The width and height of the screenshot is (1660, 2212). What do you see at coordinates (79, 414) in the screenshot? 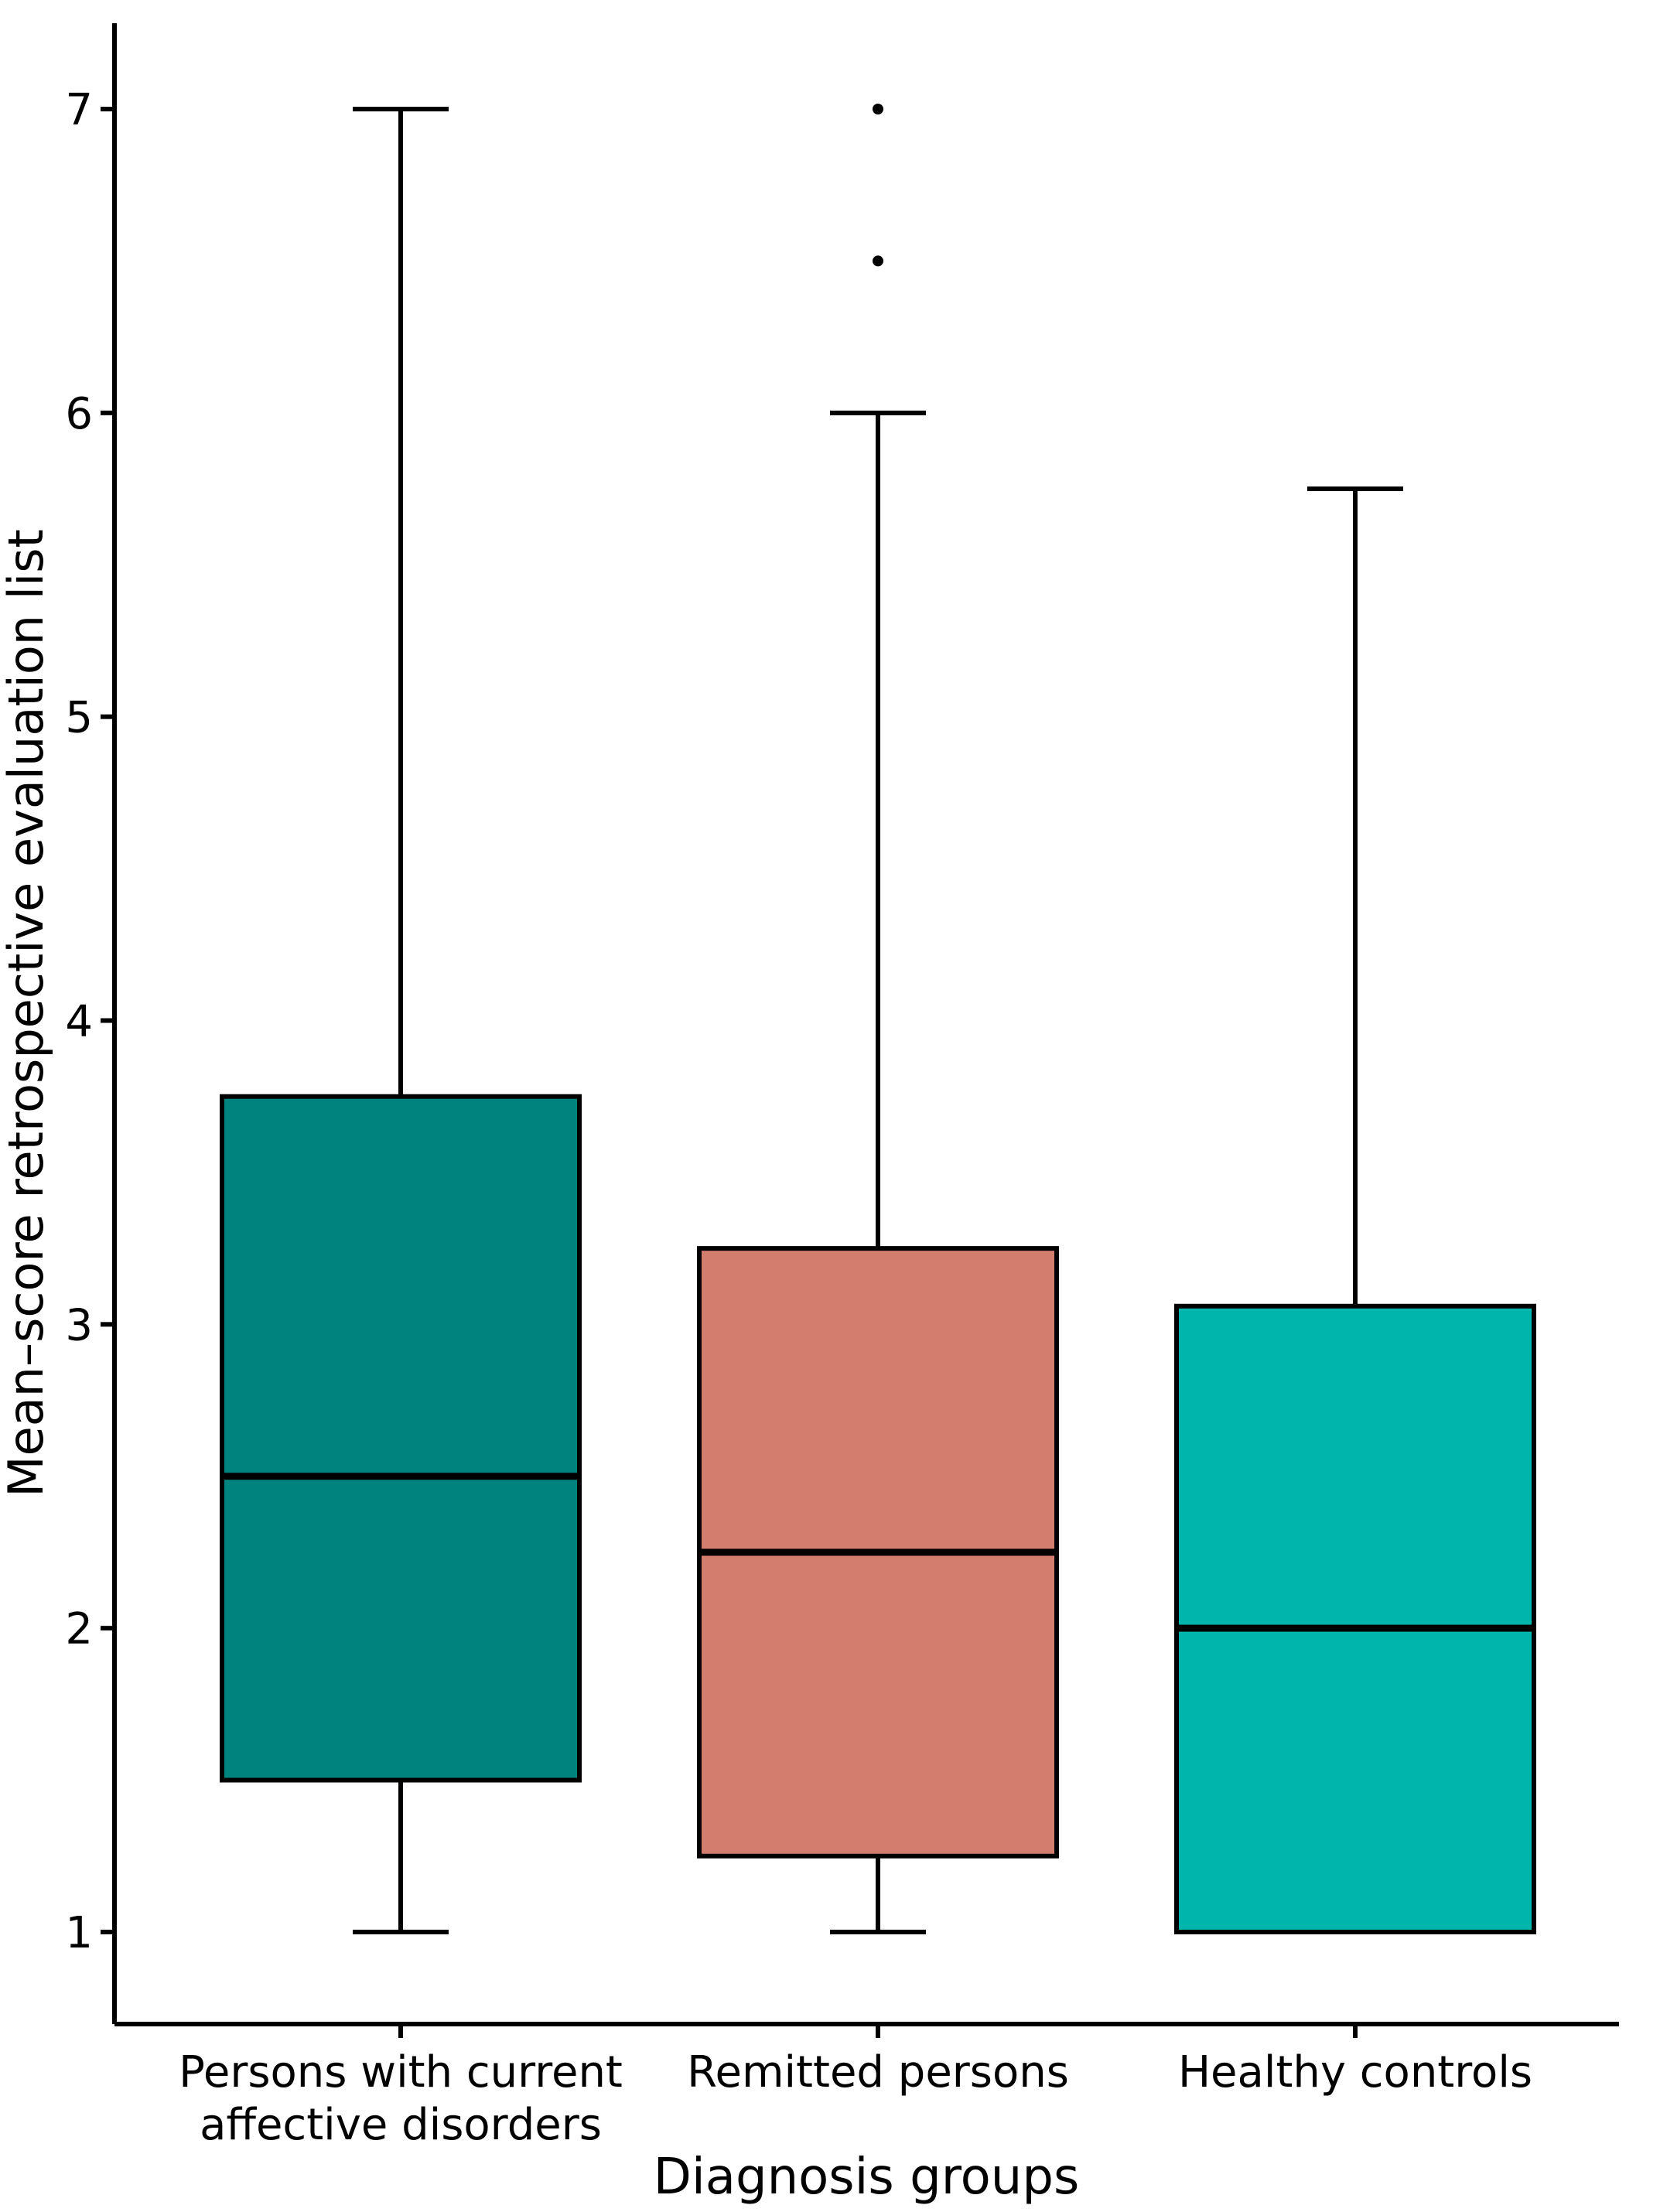
I see `y-tick-label-6: 6` at bounding box center [79, 414].